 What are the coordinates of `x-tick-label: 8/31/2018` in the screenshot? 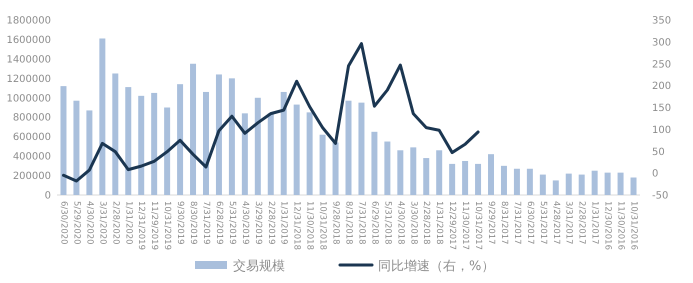 It's located at (349, 223).